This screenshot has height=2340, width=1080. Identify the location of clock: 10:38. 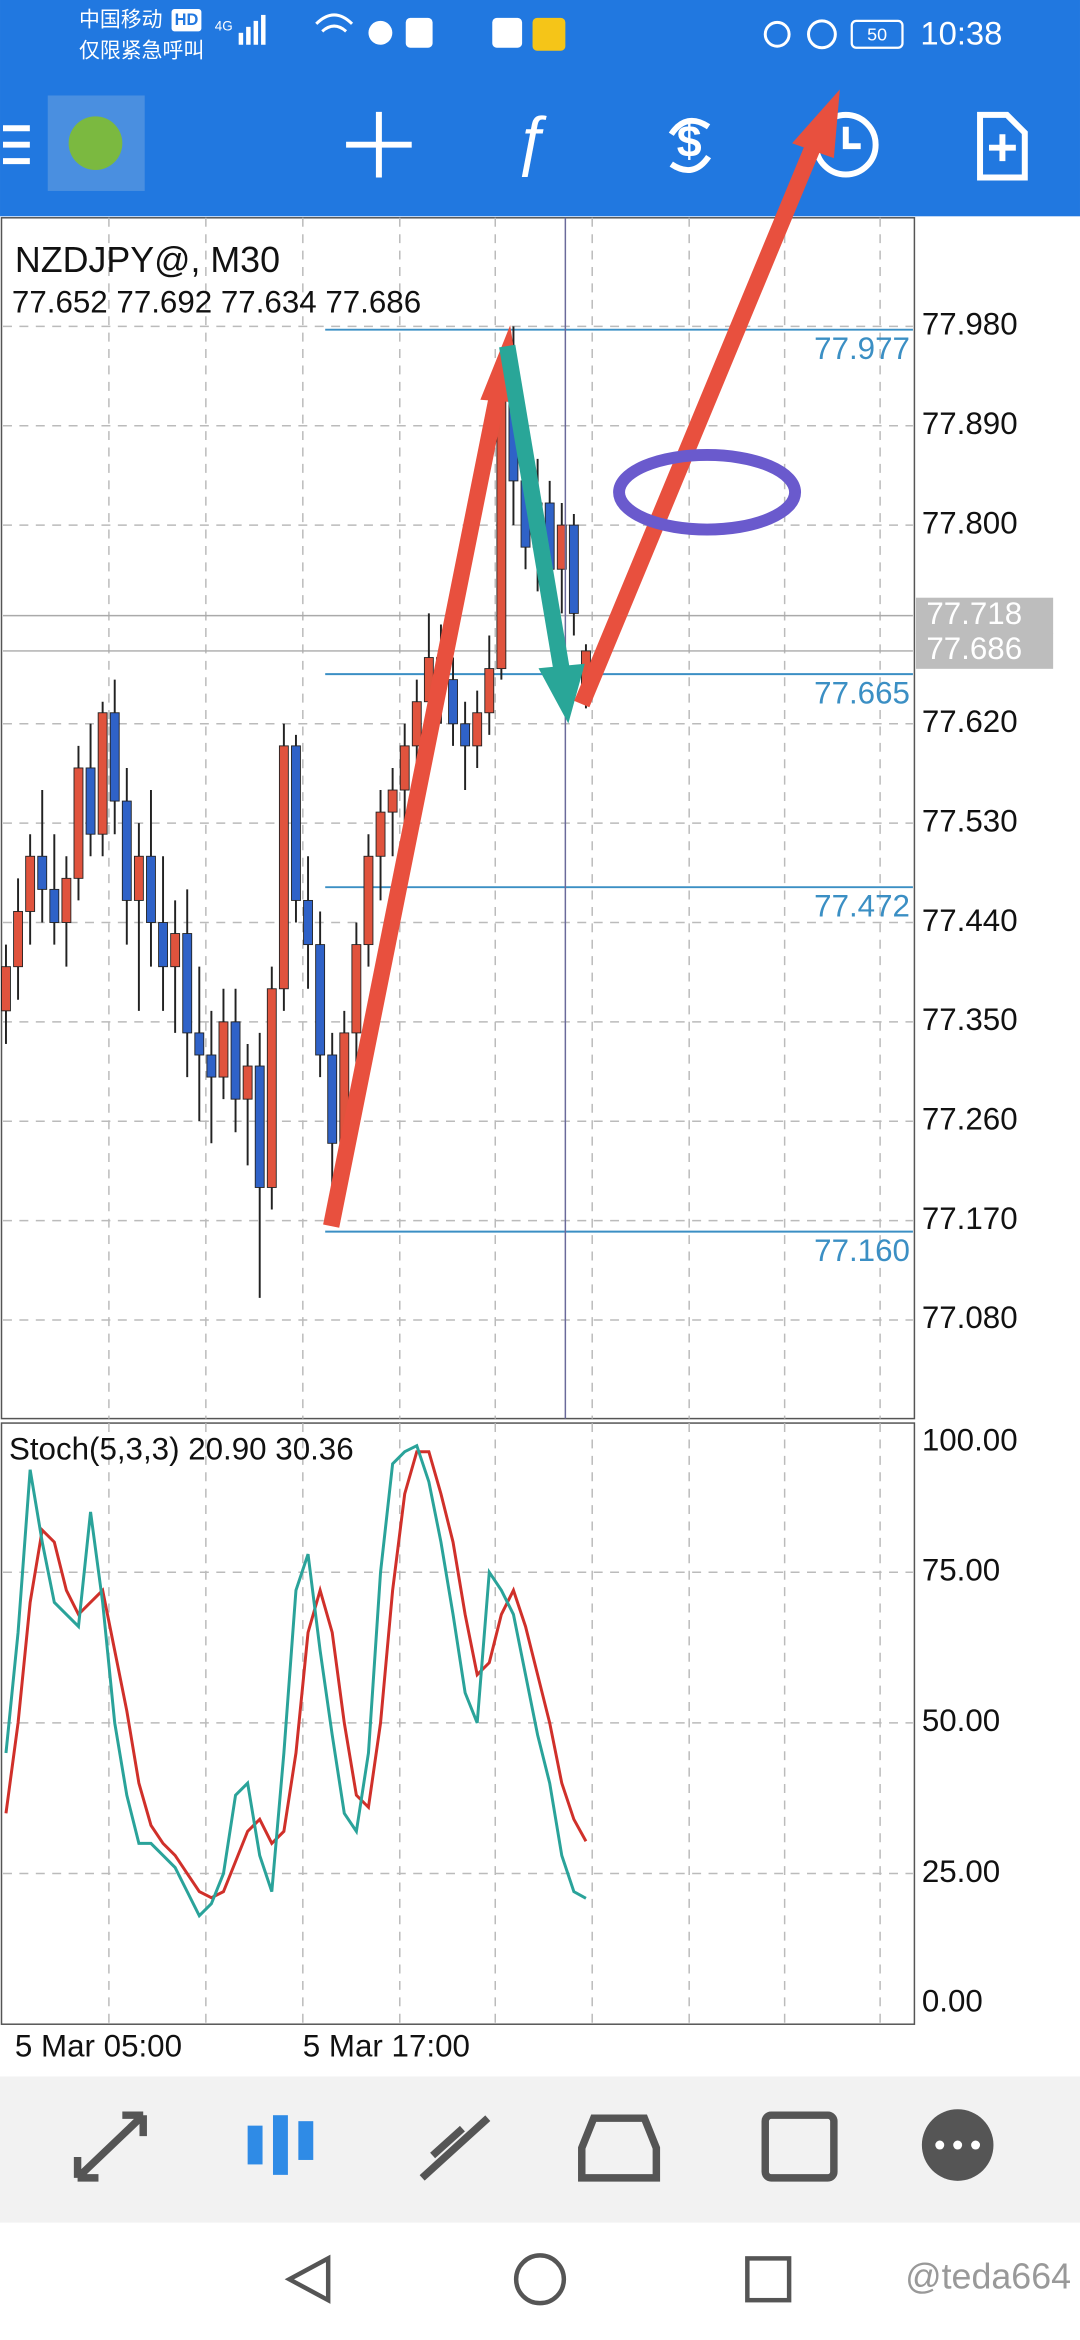
(961, 32).